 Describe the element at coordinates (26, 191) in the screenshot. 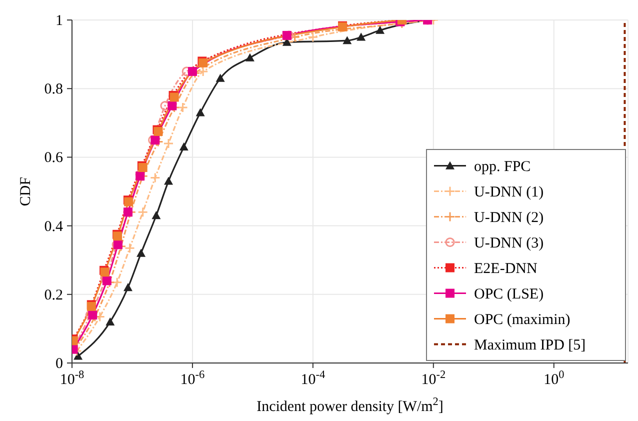

I see `y-axis-title: CDF` at that location.